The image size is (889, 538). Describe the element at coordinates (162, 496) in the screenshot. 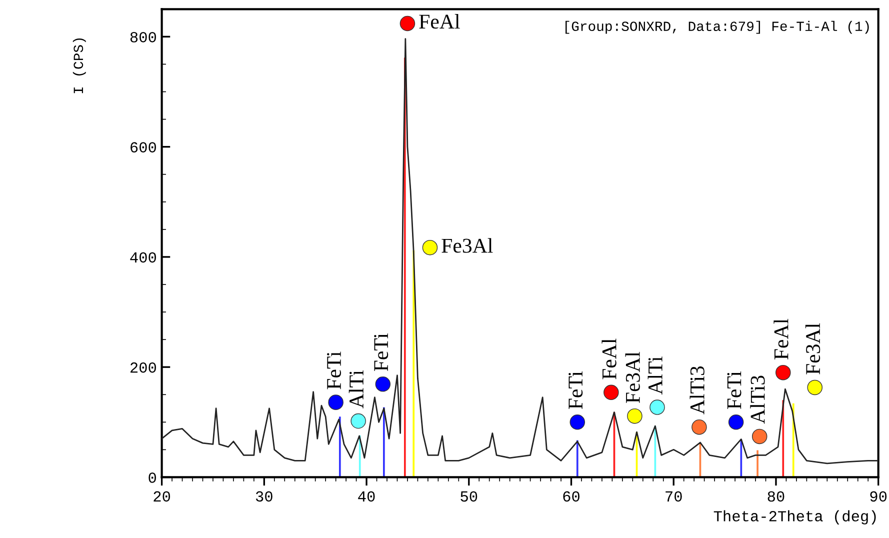

I see `x-tick-label: 20` at that location.